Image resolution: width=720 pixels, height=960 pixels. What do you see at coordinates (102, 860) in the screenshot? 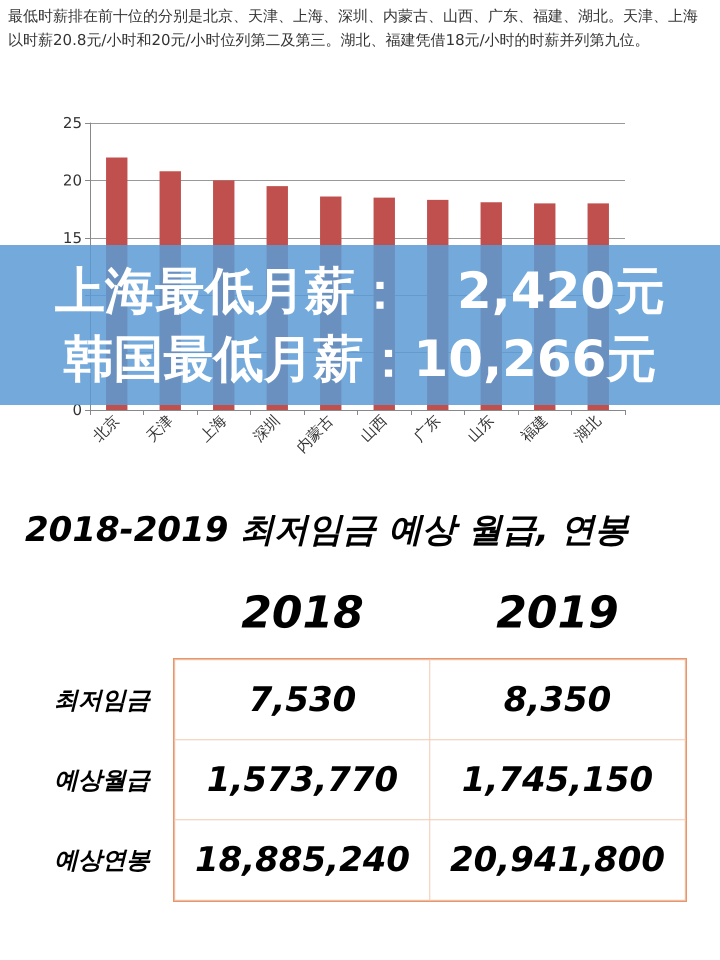
I see `y-tick-label: 예상연봉` at bounding box center [102, 860].